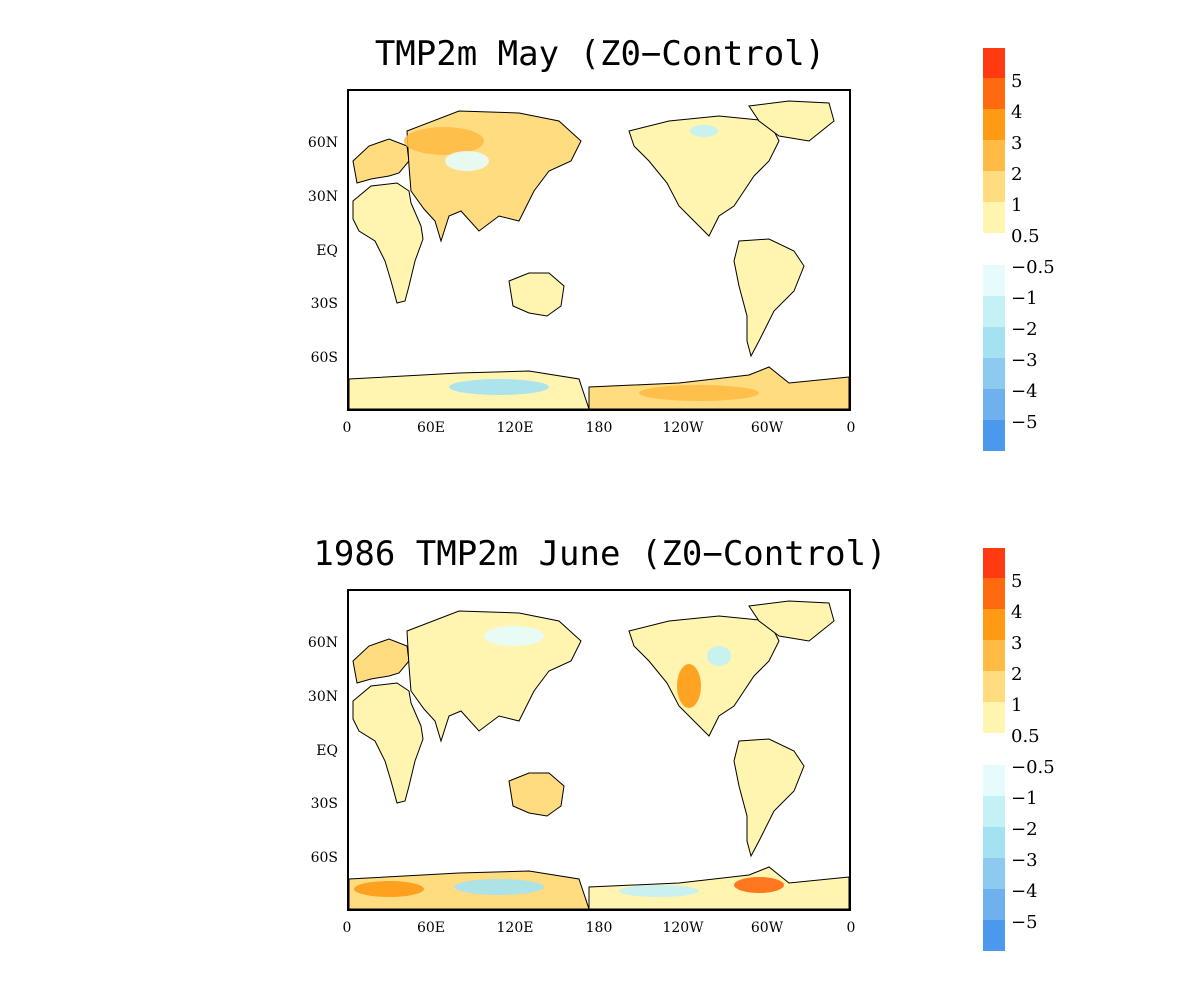 The height and width of the screenshot is (1000, 1200). What do you see at coordinates (514, 636) in the screenshot?
I see `cool-anomaly-siberia` at bounding box center [514, 636].